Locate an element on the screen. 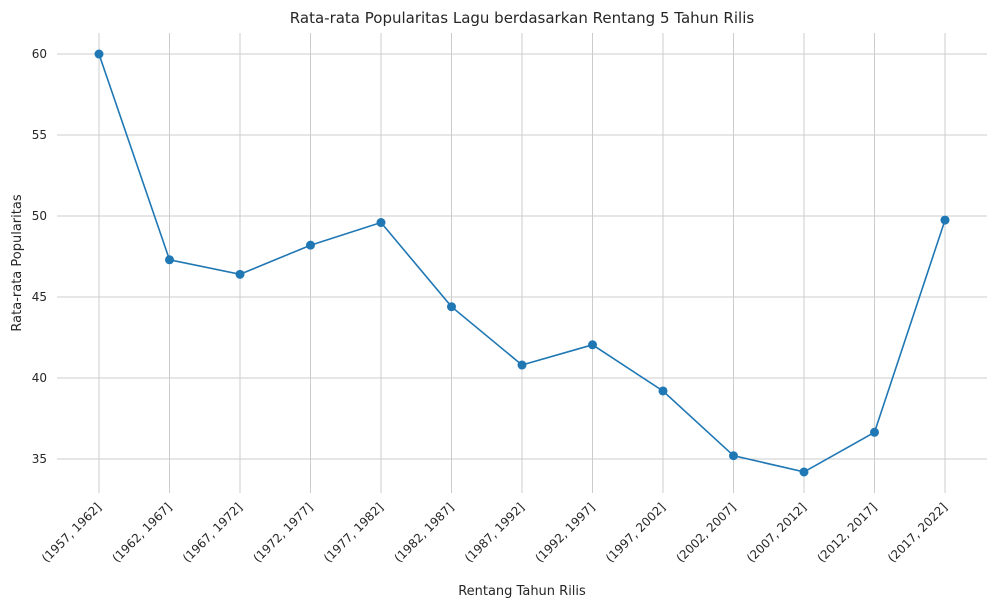 The width and height of the screenshot is (996, 607). x-tick-label: (1982, 1987] is located at coordinates (423, 532).